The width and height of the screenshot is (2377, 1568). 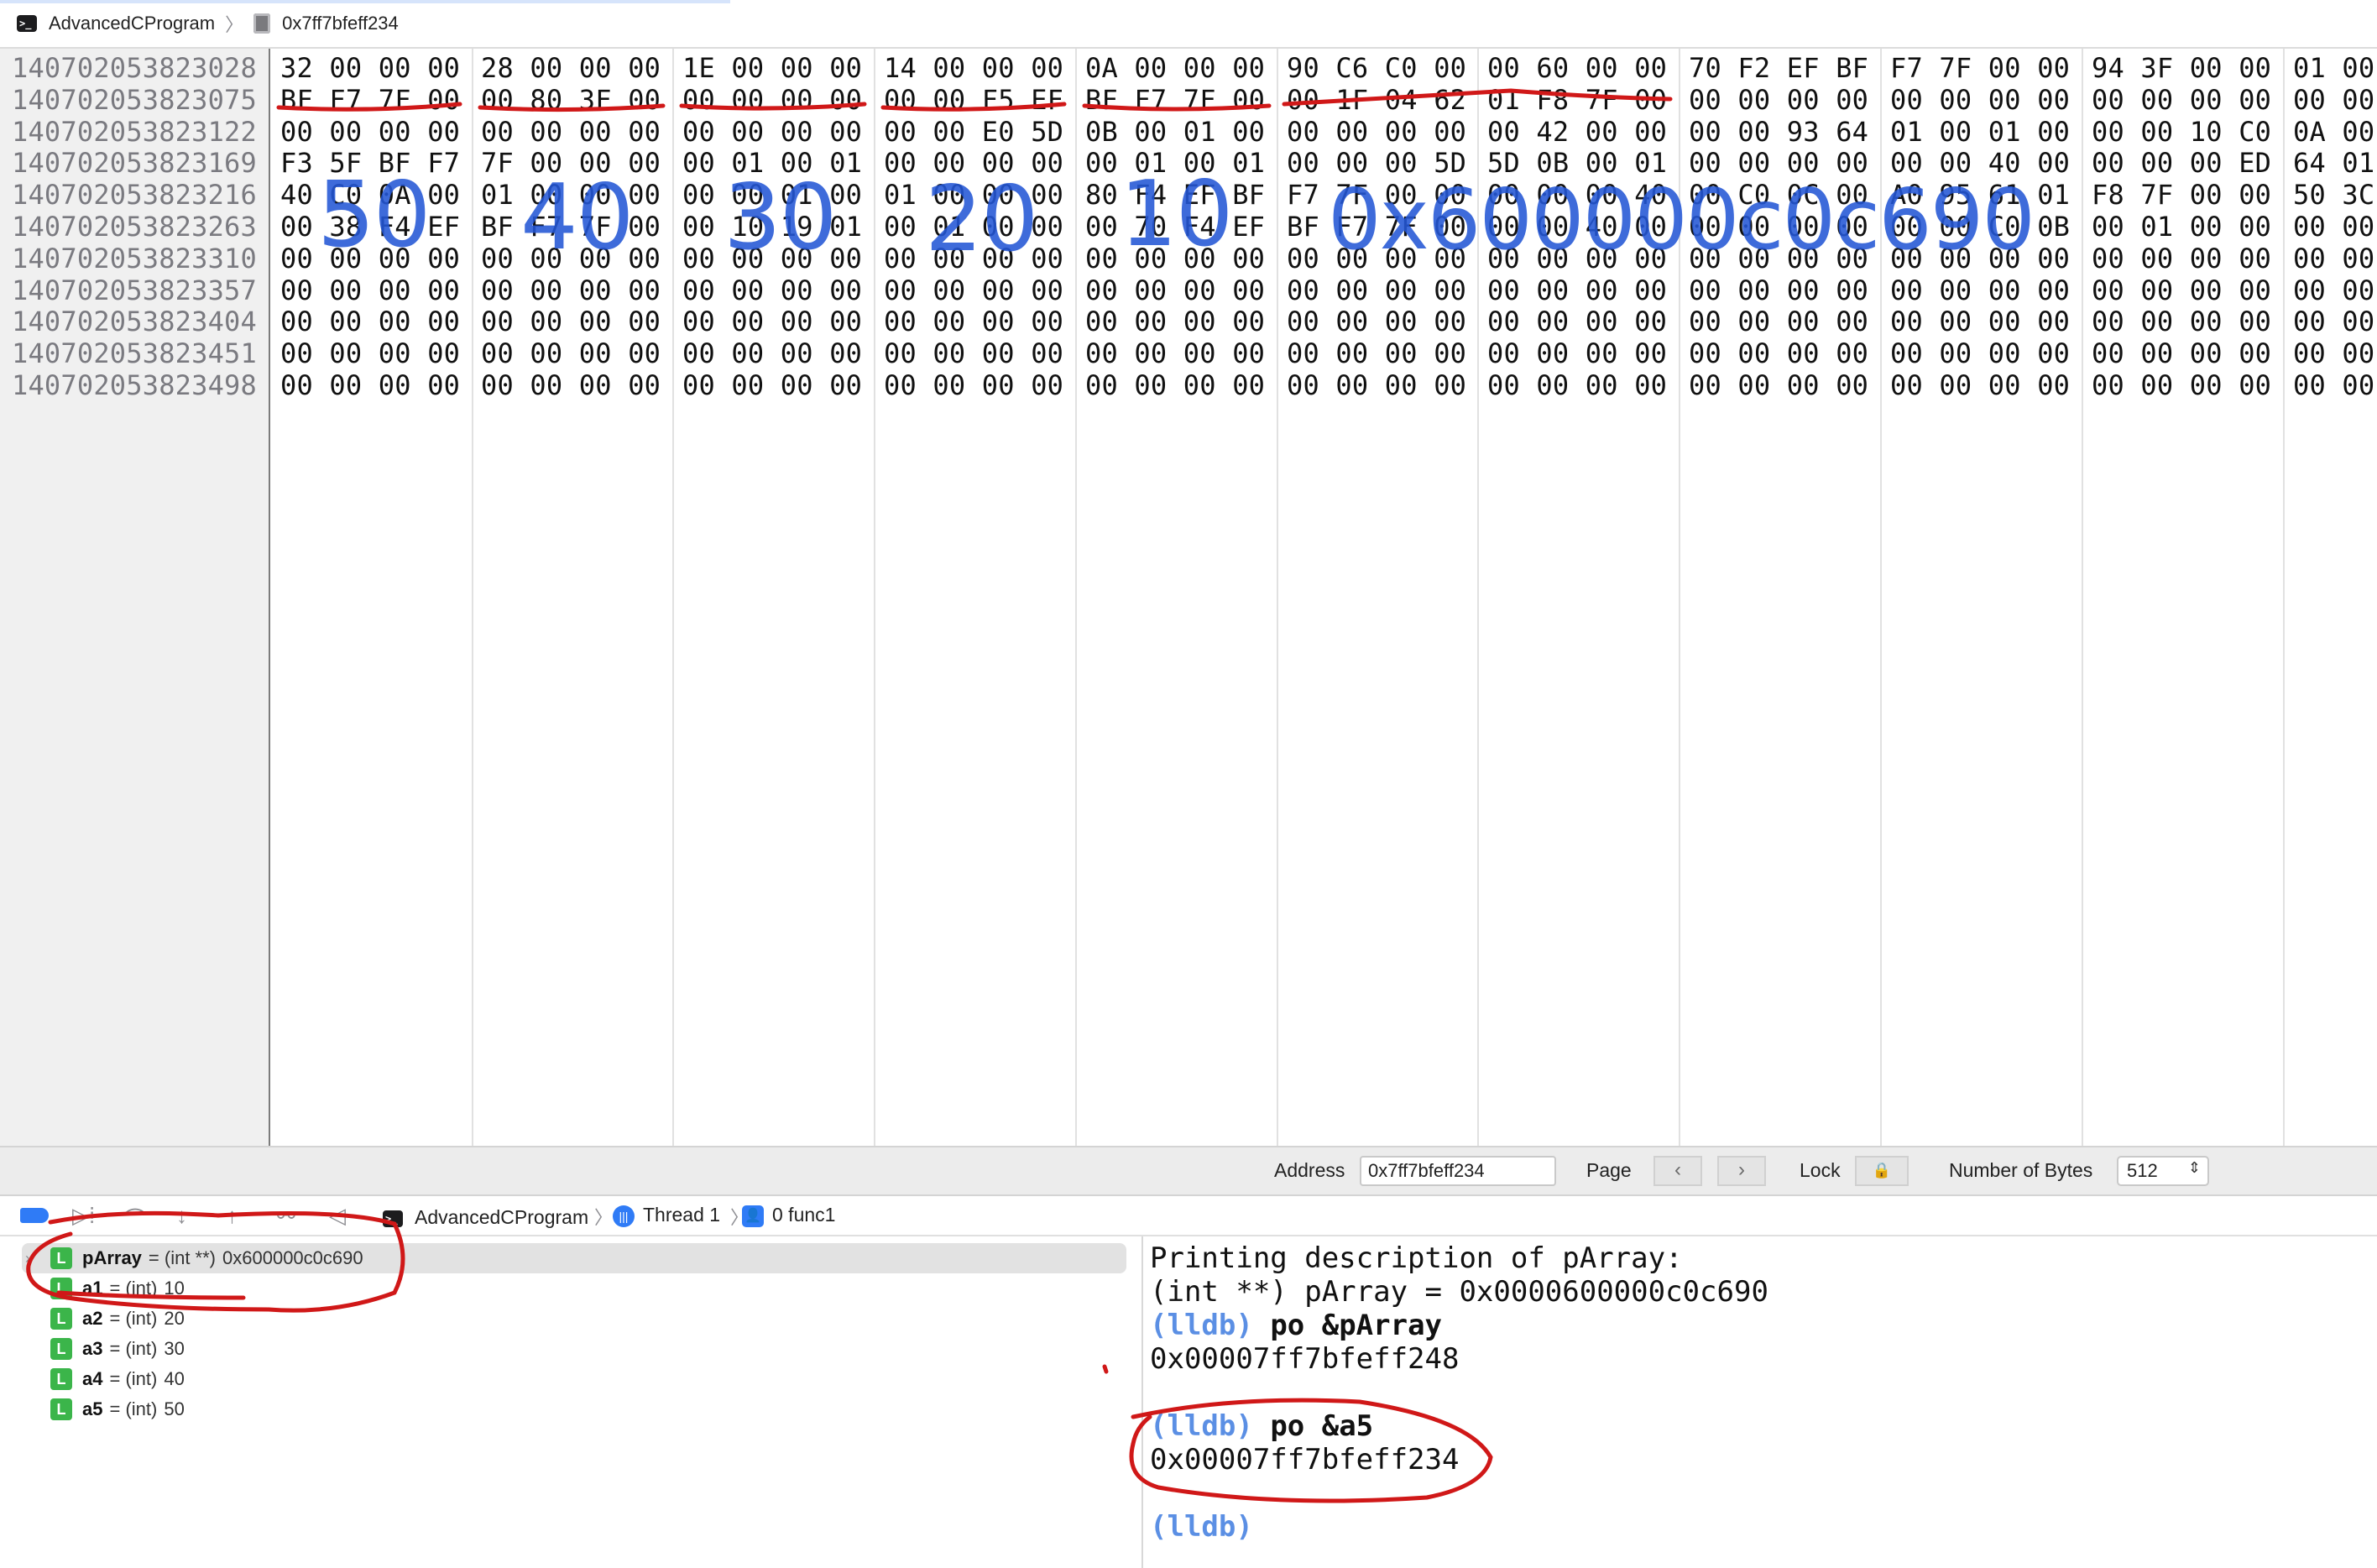 What do you see at coordinates (667, 1215) in the screenshot?
I see `thread-selector: ||| Thread 1` at bounding box center [667, 1215].